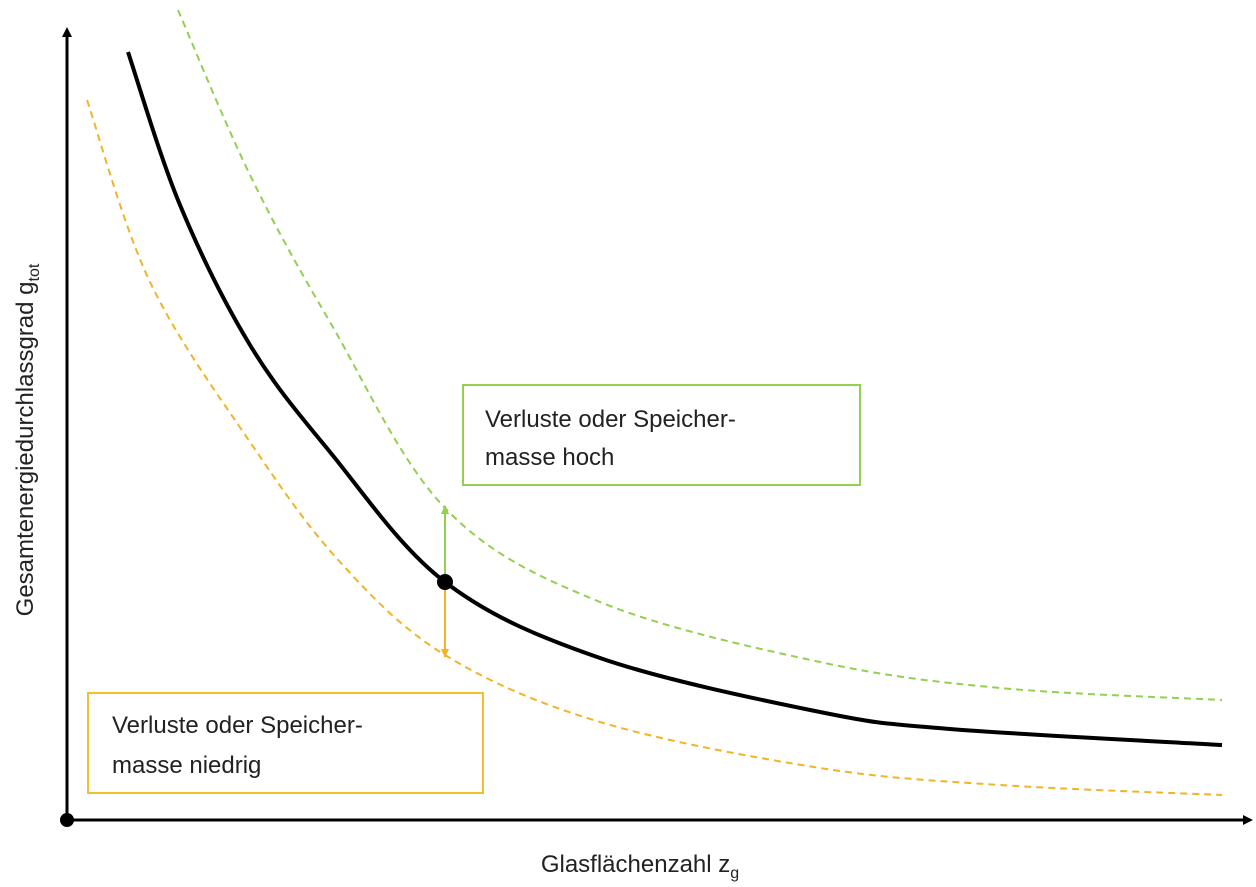 The width and height of the screenshot is (1256, 887). Describe the element at coordinates (445, 582) in the screenshot. I see `point` at that location.